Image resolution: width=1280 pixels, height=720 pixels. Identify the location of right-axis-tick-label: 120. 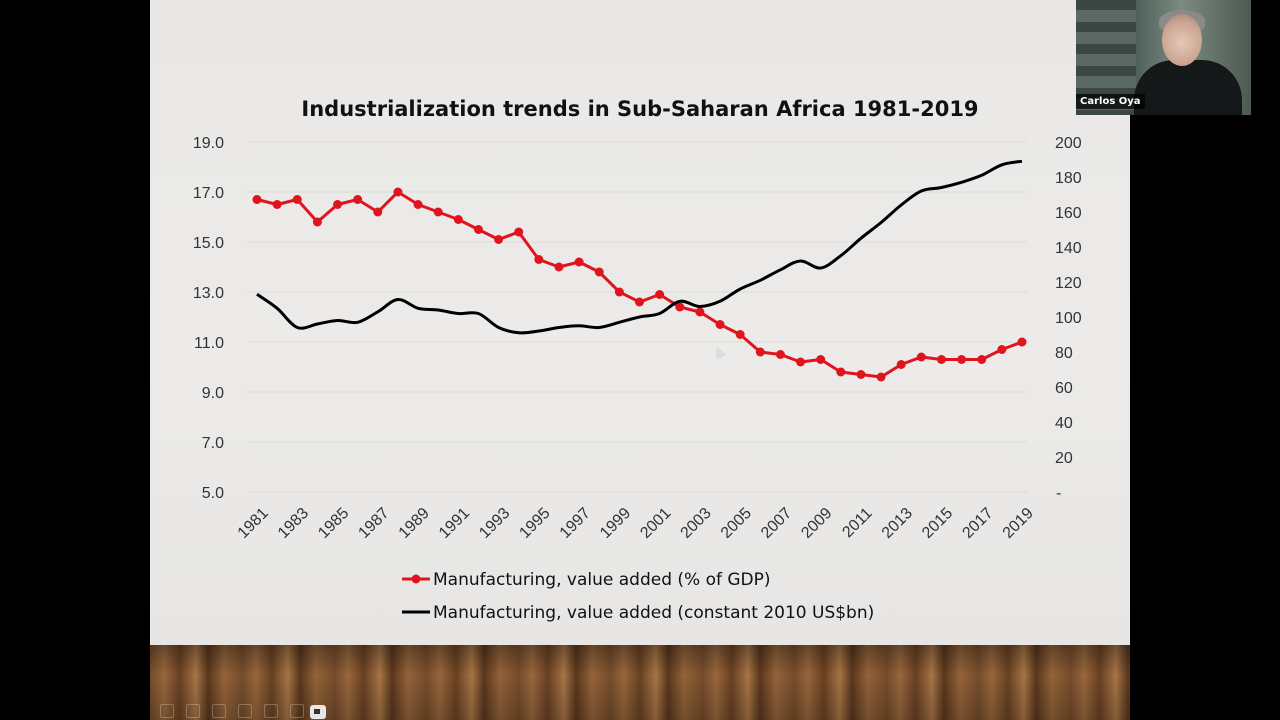
(1068, 283).